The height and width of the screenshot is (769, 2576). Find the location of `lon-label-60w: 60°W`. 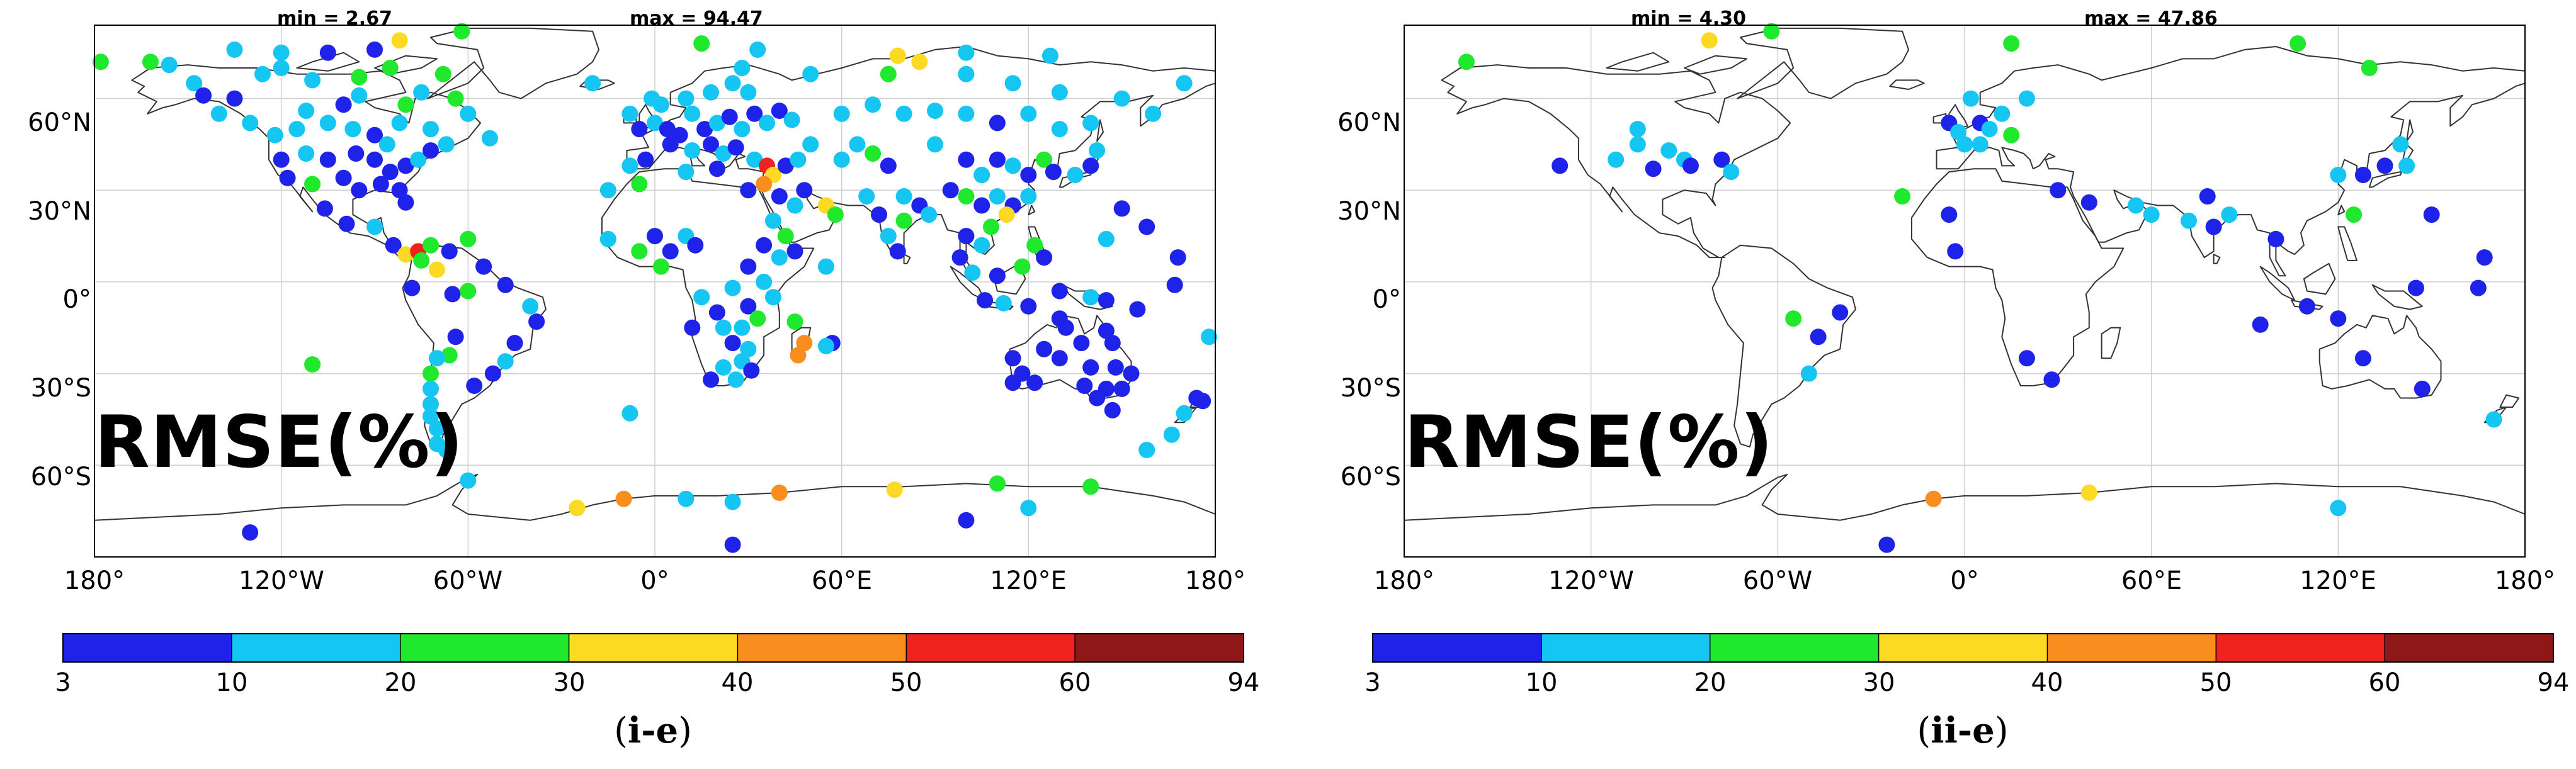

lon-label-60w: 60°W is located at coordinates (468, 581).